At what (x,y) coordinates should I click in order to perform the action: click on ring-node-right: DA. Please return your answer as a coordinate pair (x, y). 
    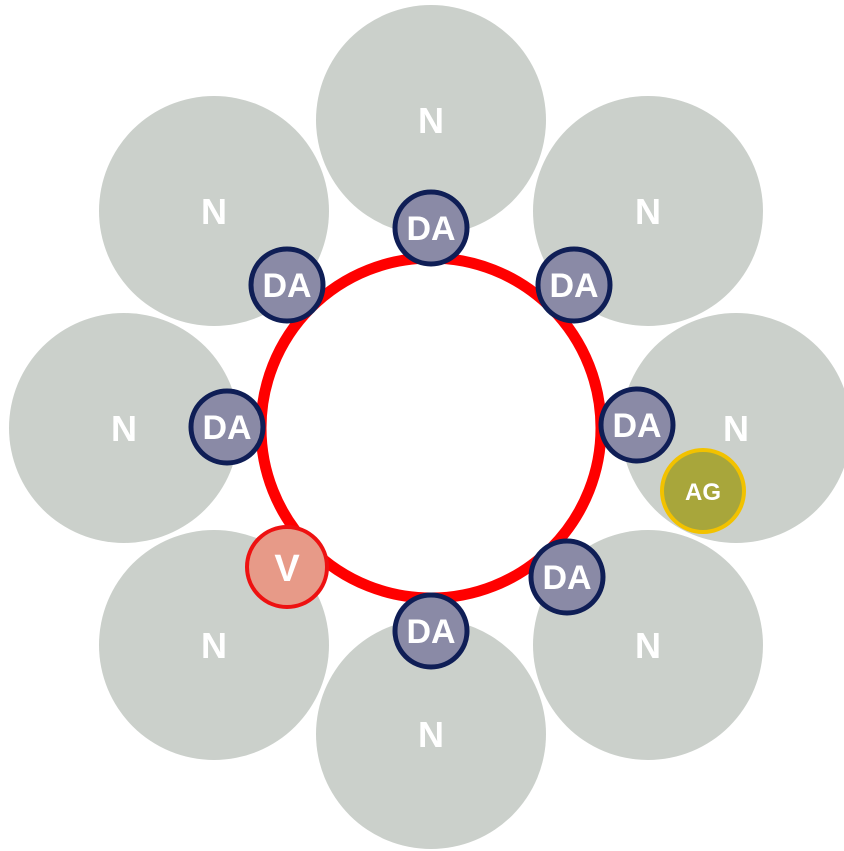
    Looking at the image, I should click on (637, 425).